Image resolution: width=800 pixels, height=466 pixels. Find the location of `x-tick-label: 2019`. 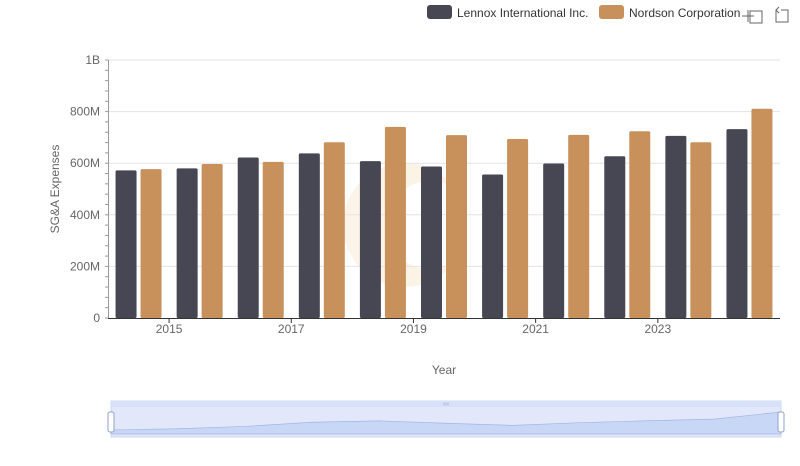

x-tick-label: 2019 is located at coordinates (413, 329).